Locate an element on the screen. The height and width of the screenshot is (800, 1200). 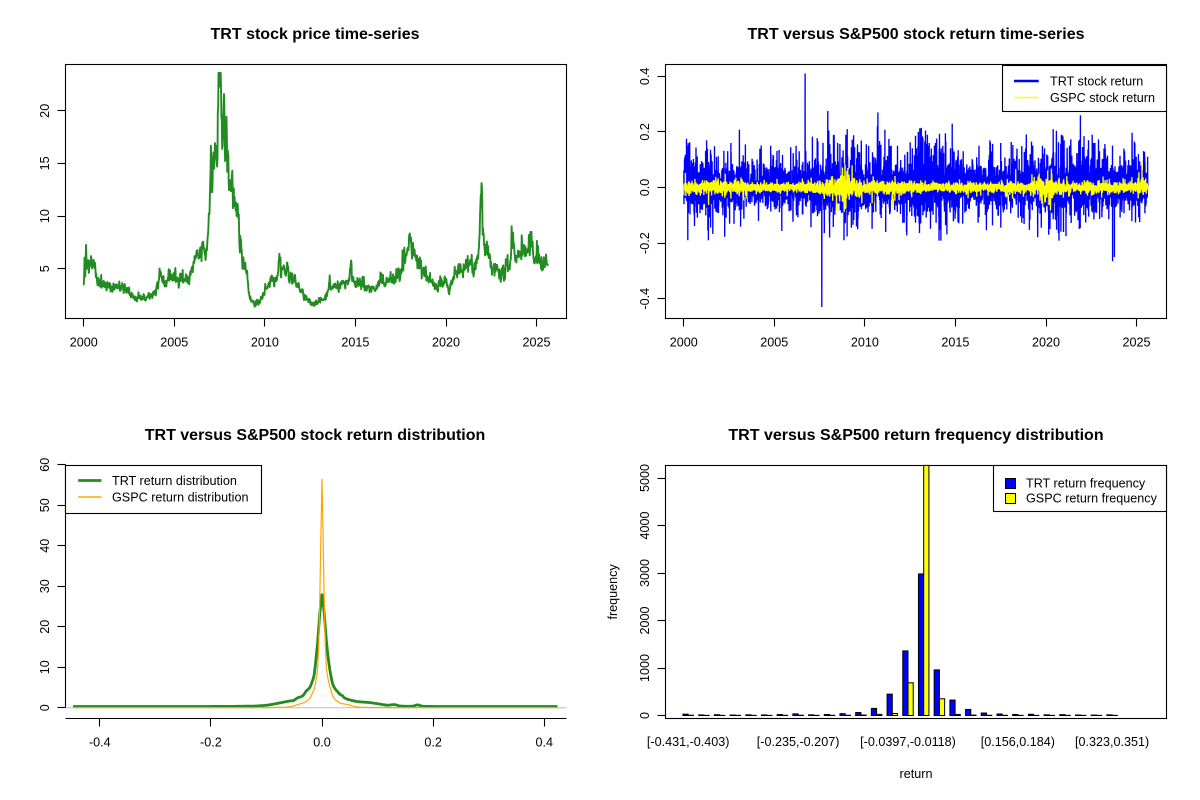
svg-text: 3000 is located at coordinates (645, 573).